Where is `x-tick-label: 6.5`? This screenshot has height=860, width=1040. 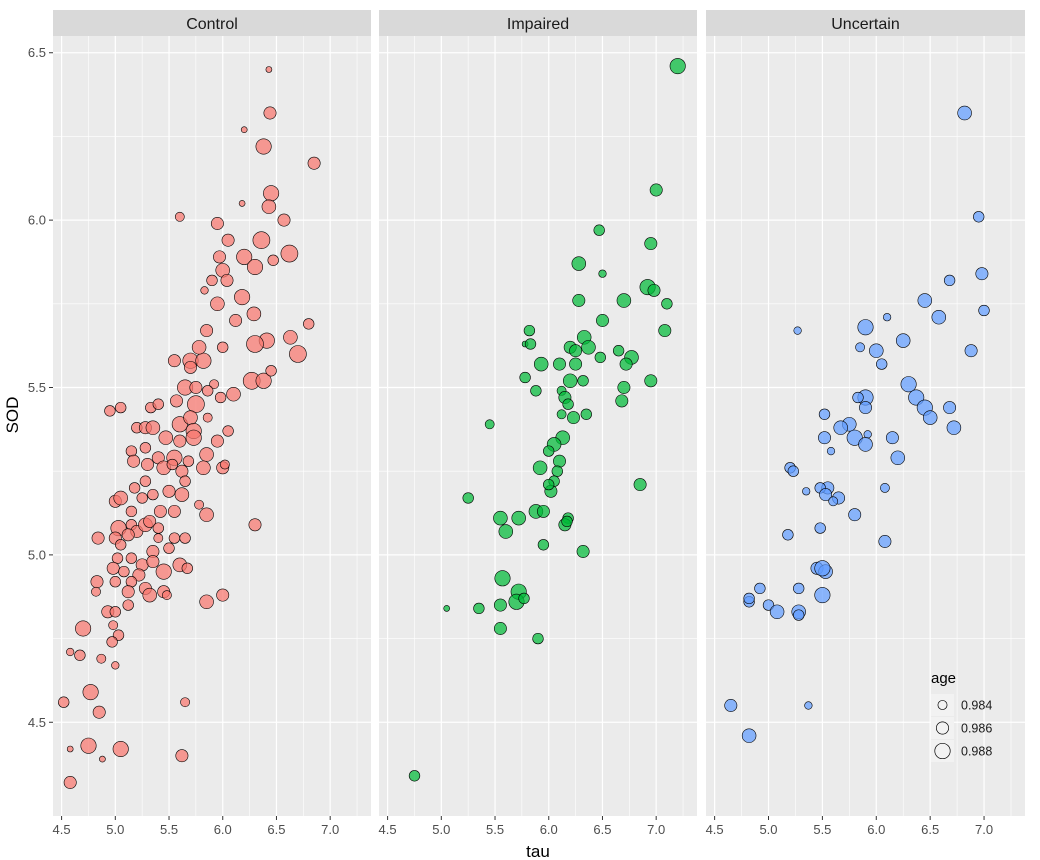 x-tick-label: 6.5 is located at coordinates (276, 829).